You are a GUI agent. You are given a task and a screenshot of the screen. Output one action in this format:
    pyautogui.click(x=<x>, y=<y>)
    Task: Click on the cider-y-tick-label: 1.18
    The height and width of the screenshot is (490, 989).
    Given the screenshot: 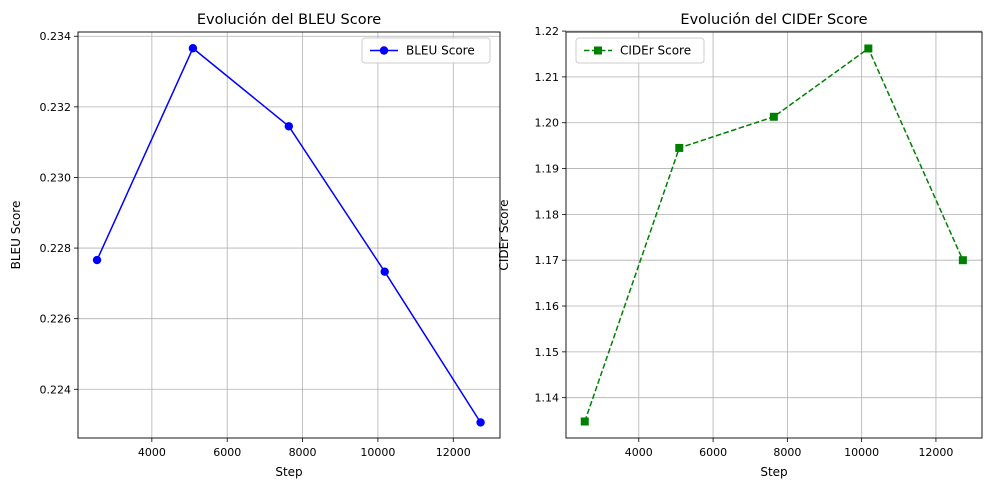 What is the action you would take?
    pyautogui.click(x=547, y=214)
    